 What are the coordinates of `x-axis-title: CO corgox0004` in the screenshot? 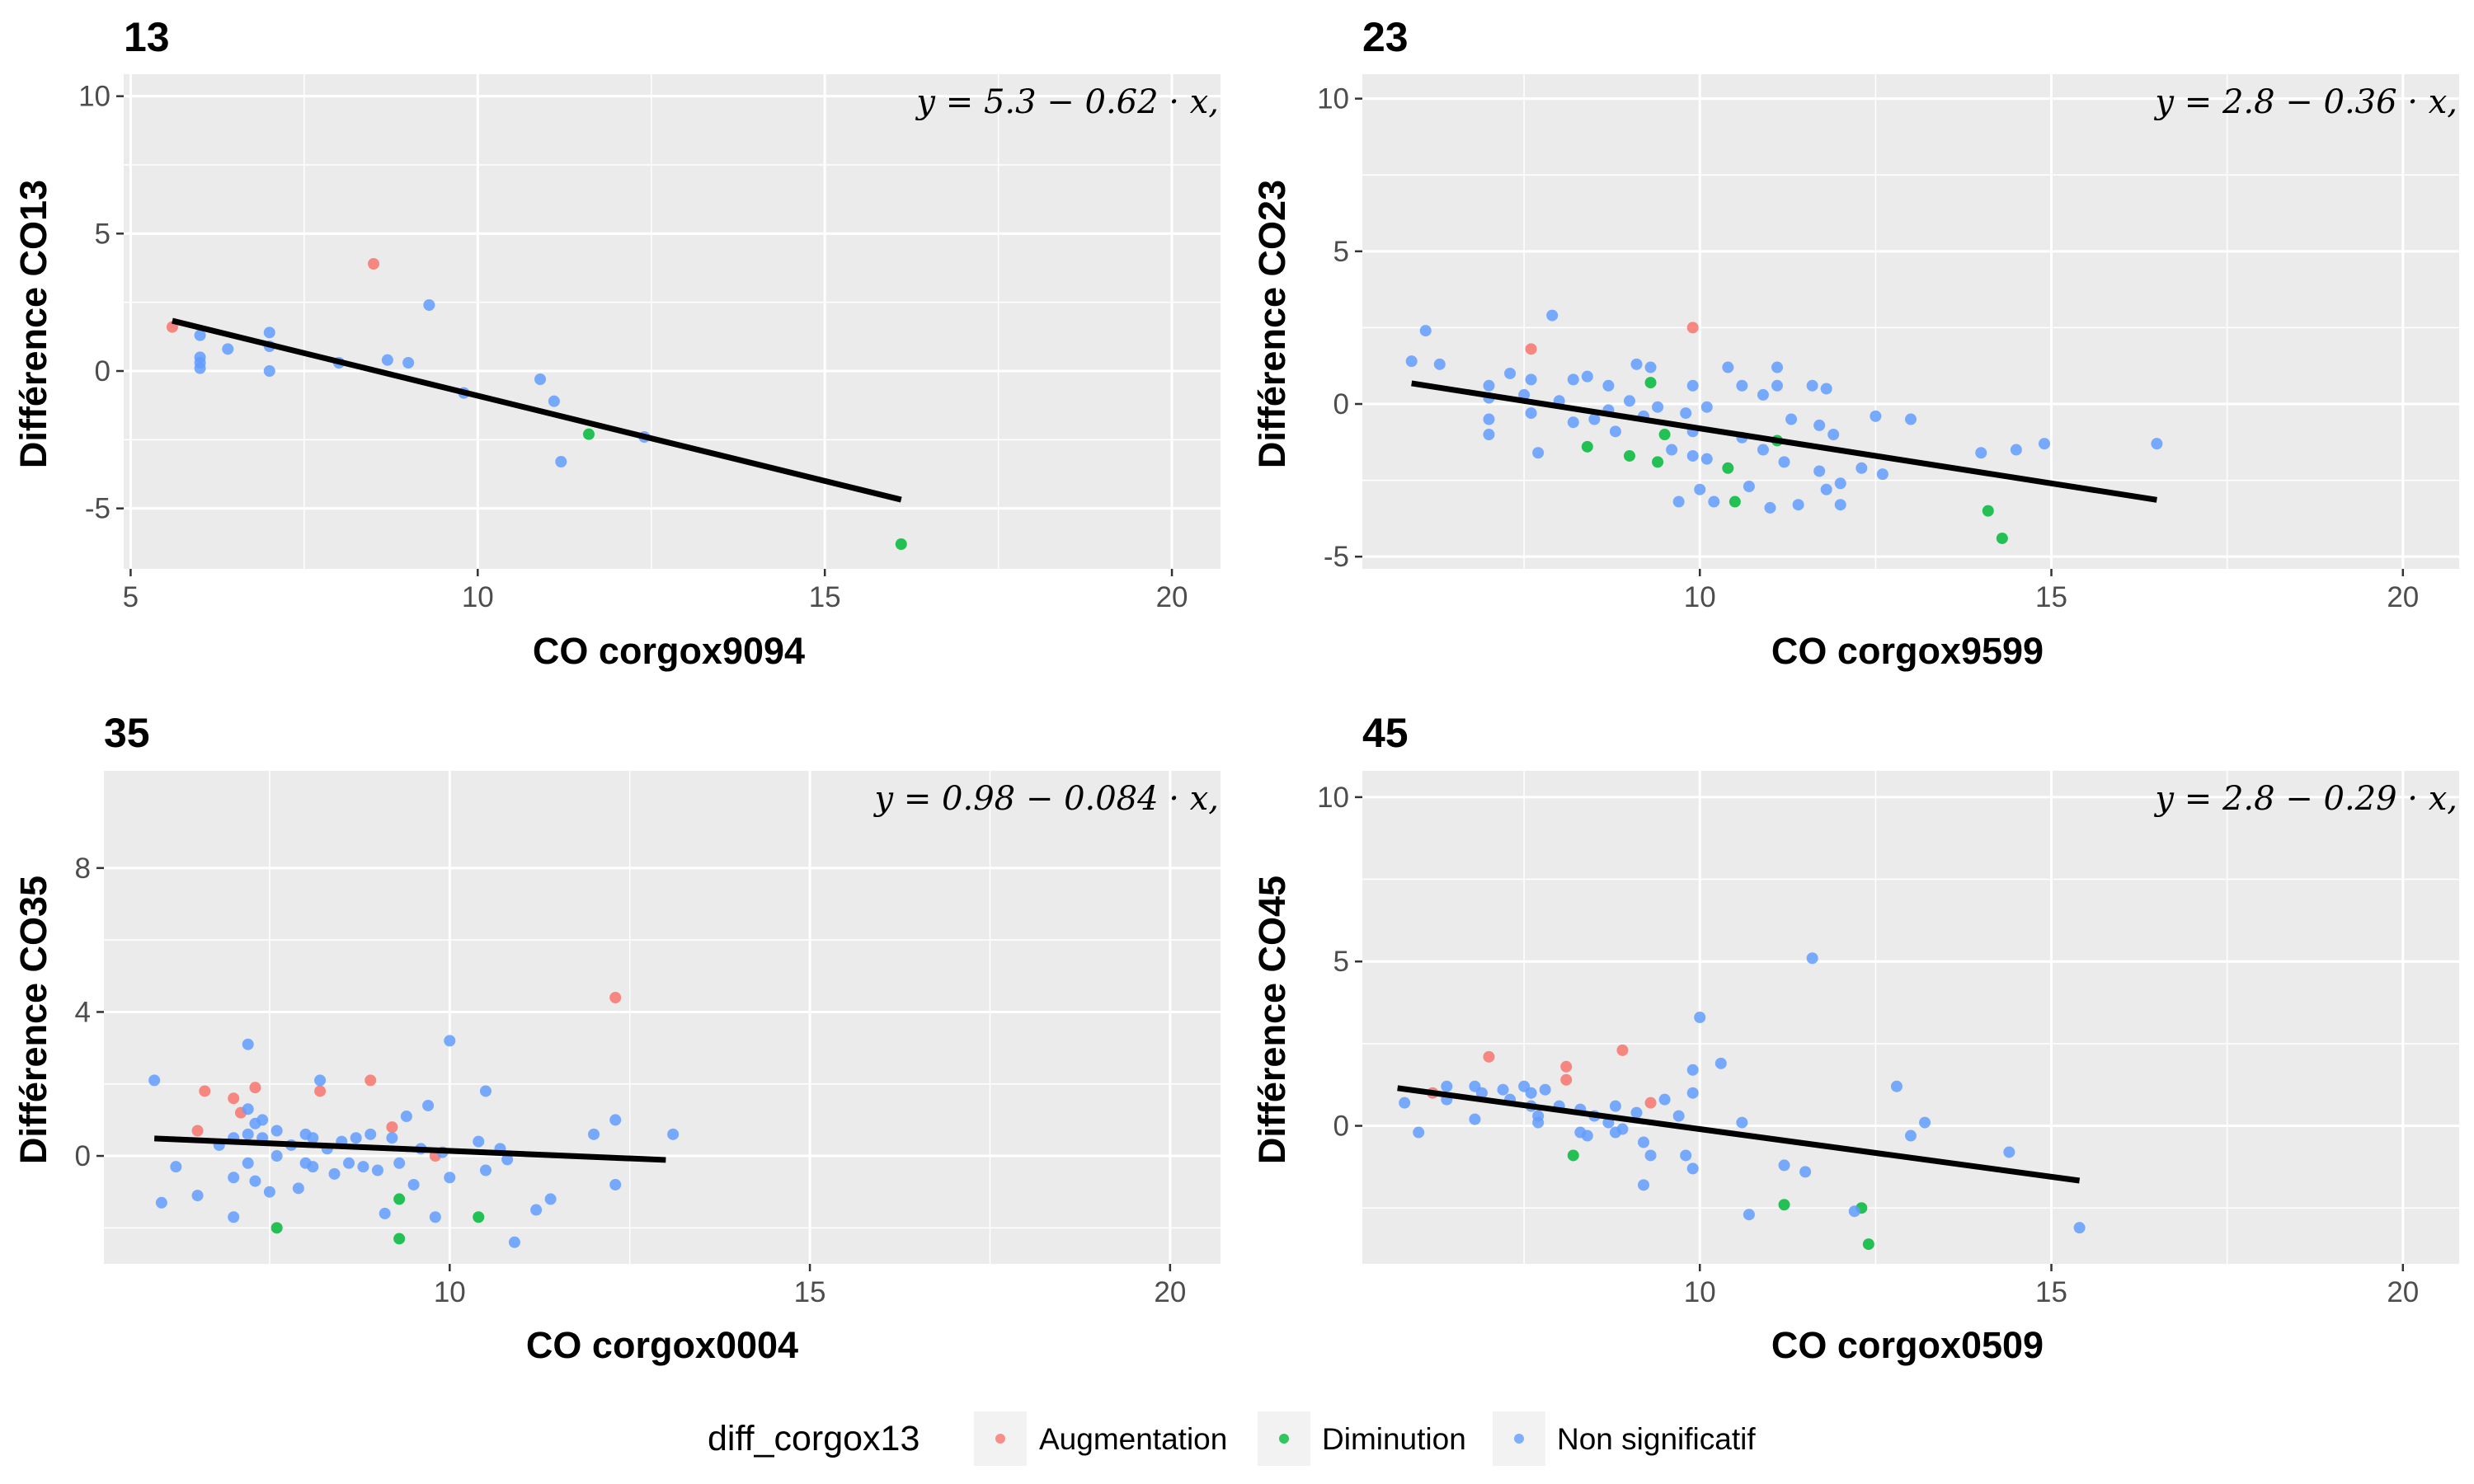 It's located at (662, 1345).